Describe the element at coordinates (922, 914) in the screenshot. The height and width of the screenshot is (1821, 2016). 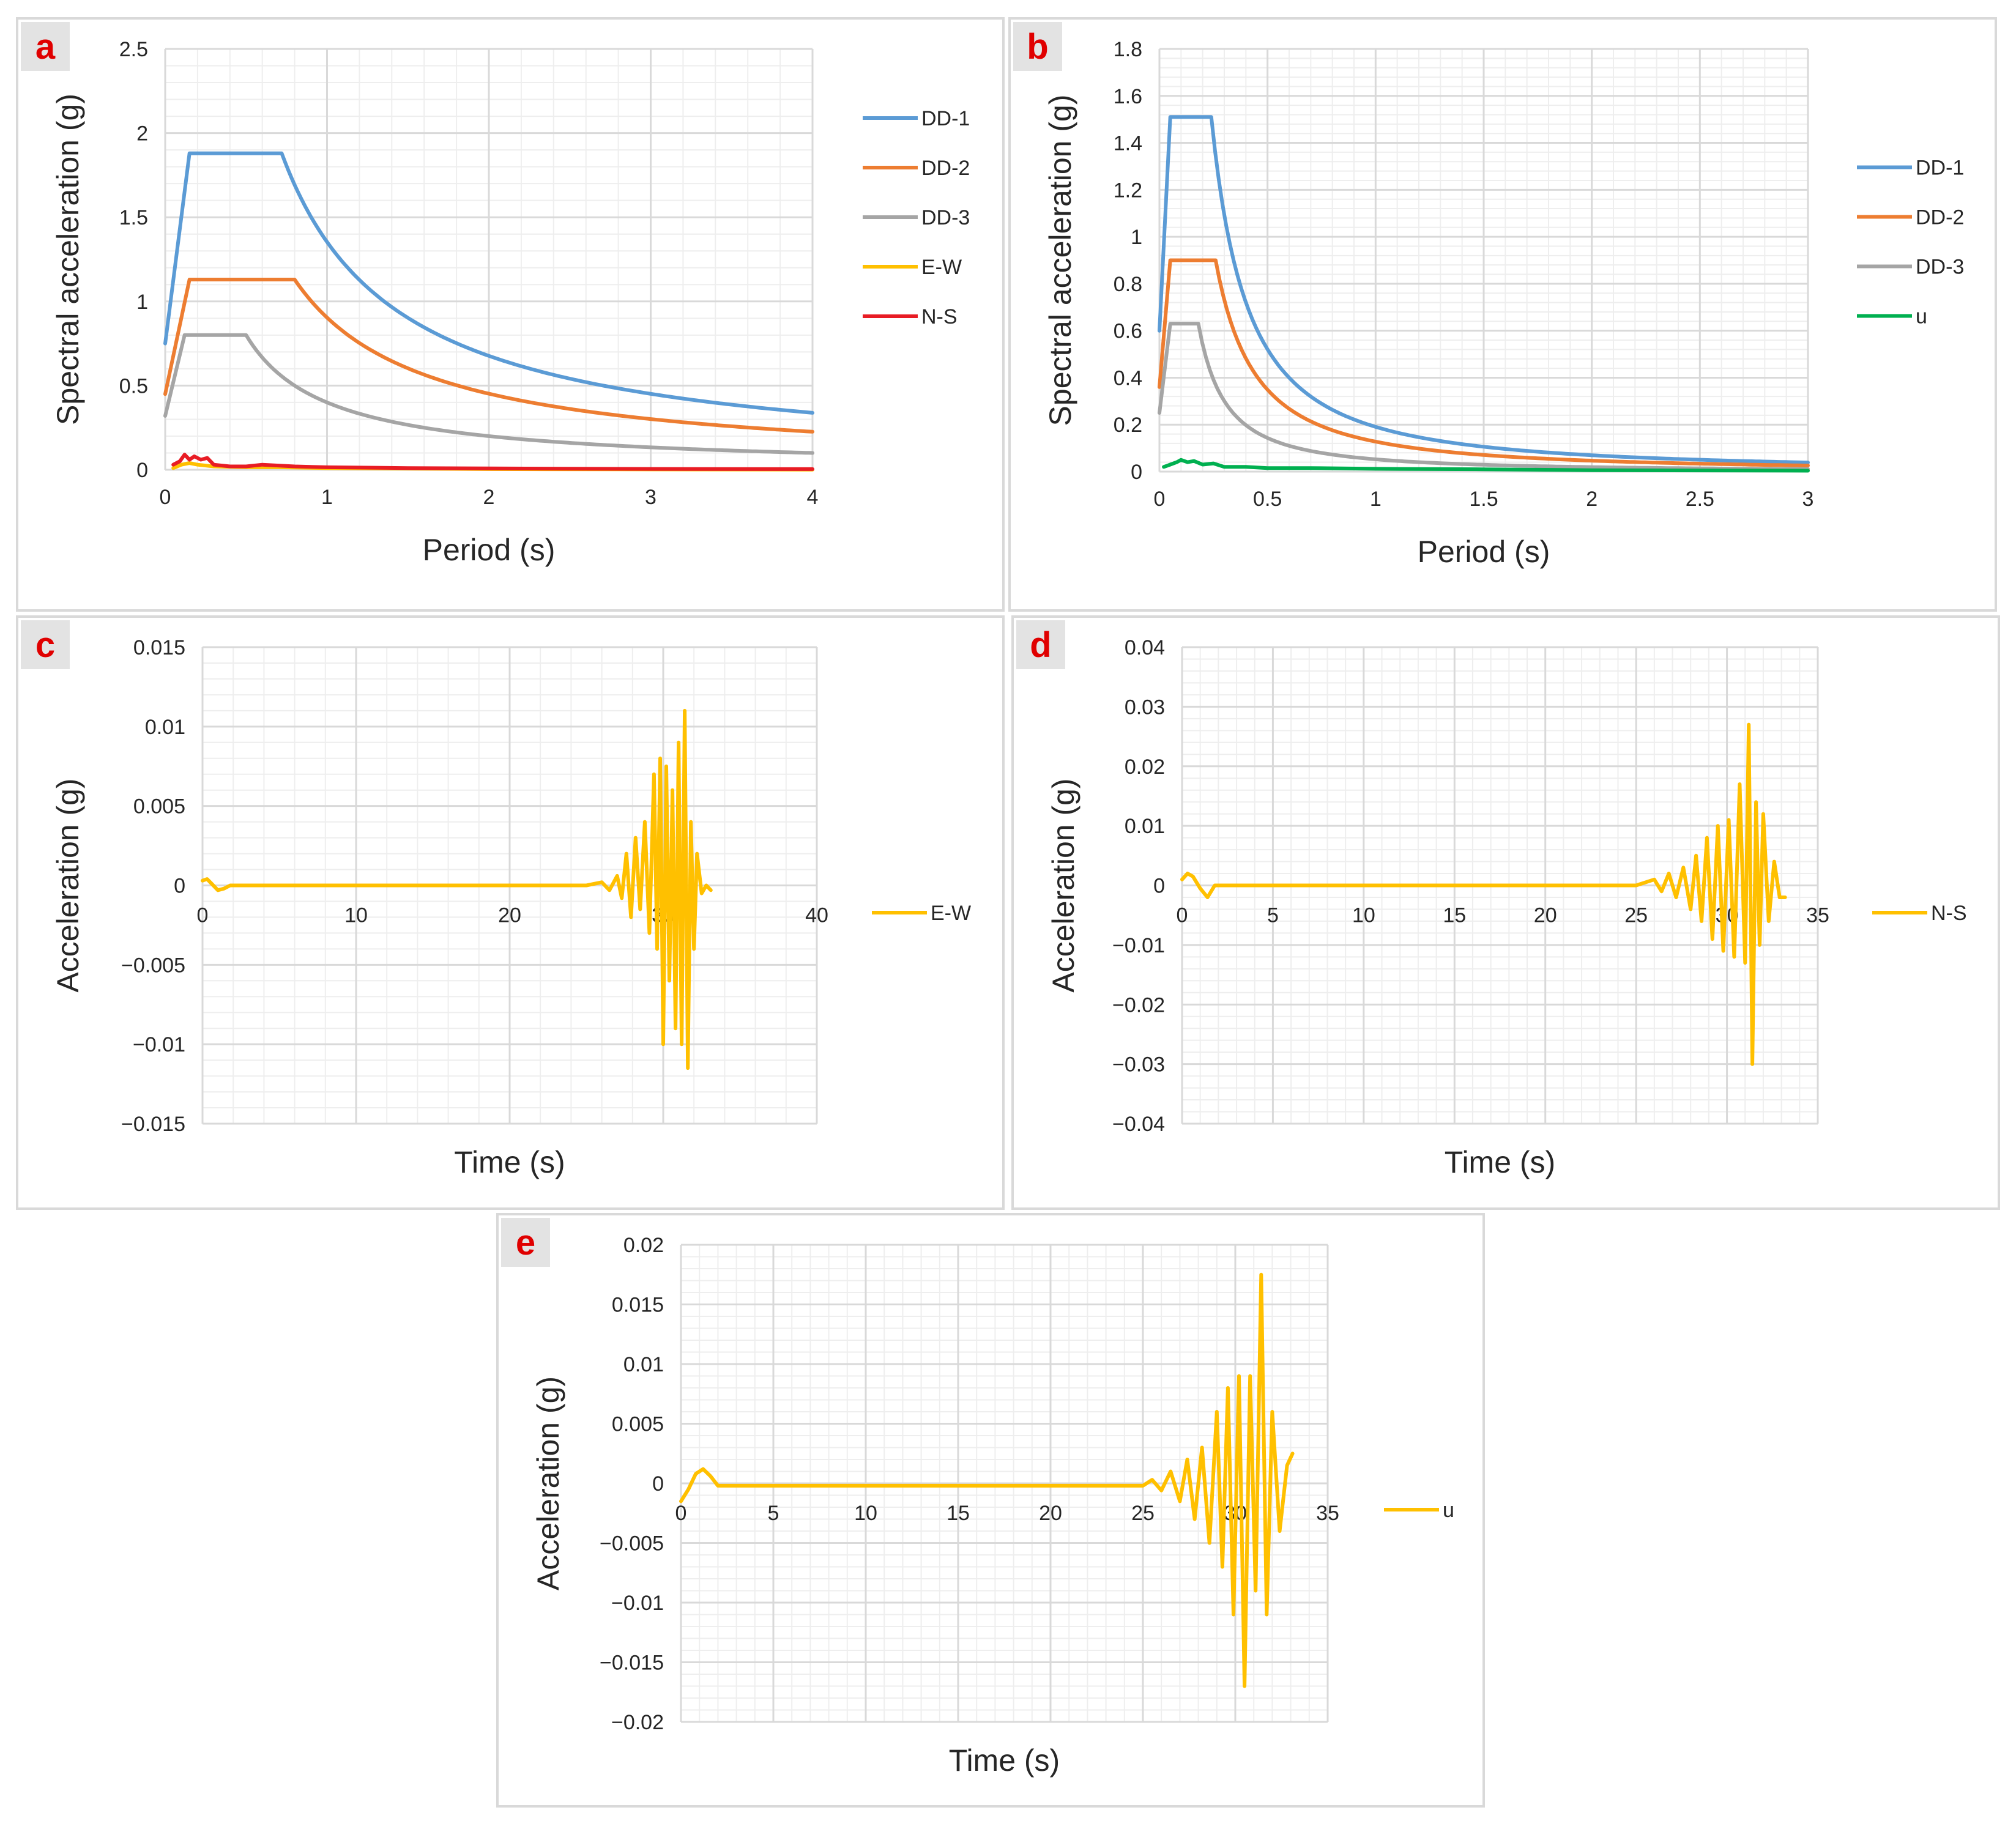
I see `legend: E-W` at that location.